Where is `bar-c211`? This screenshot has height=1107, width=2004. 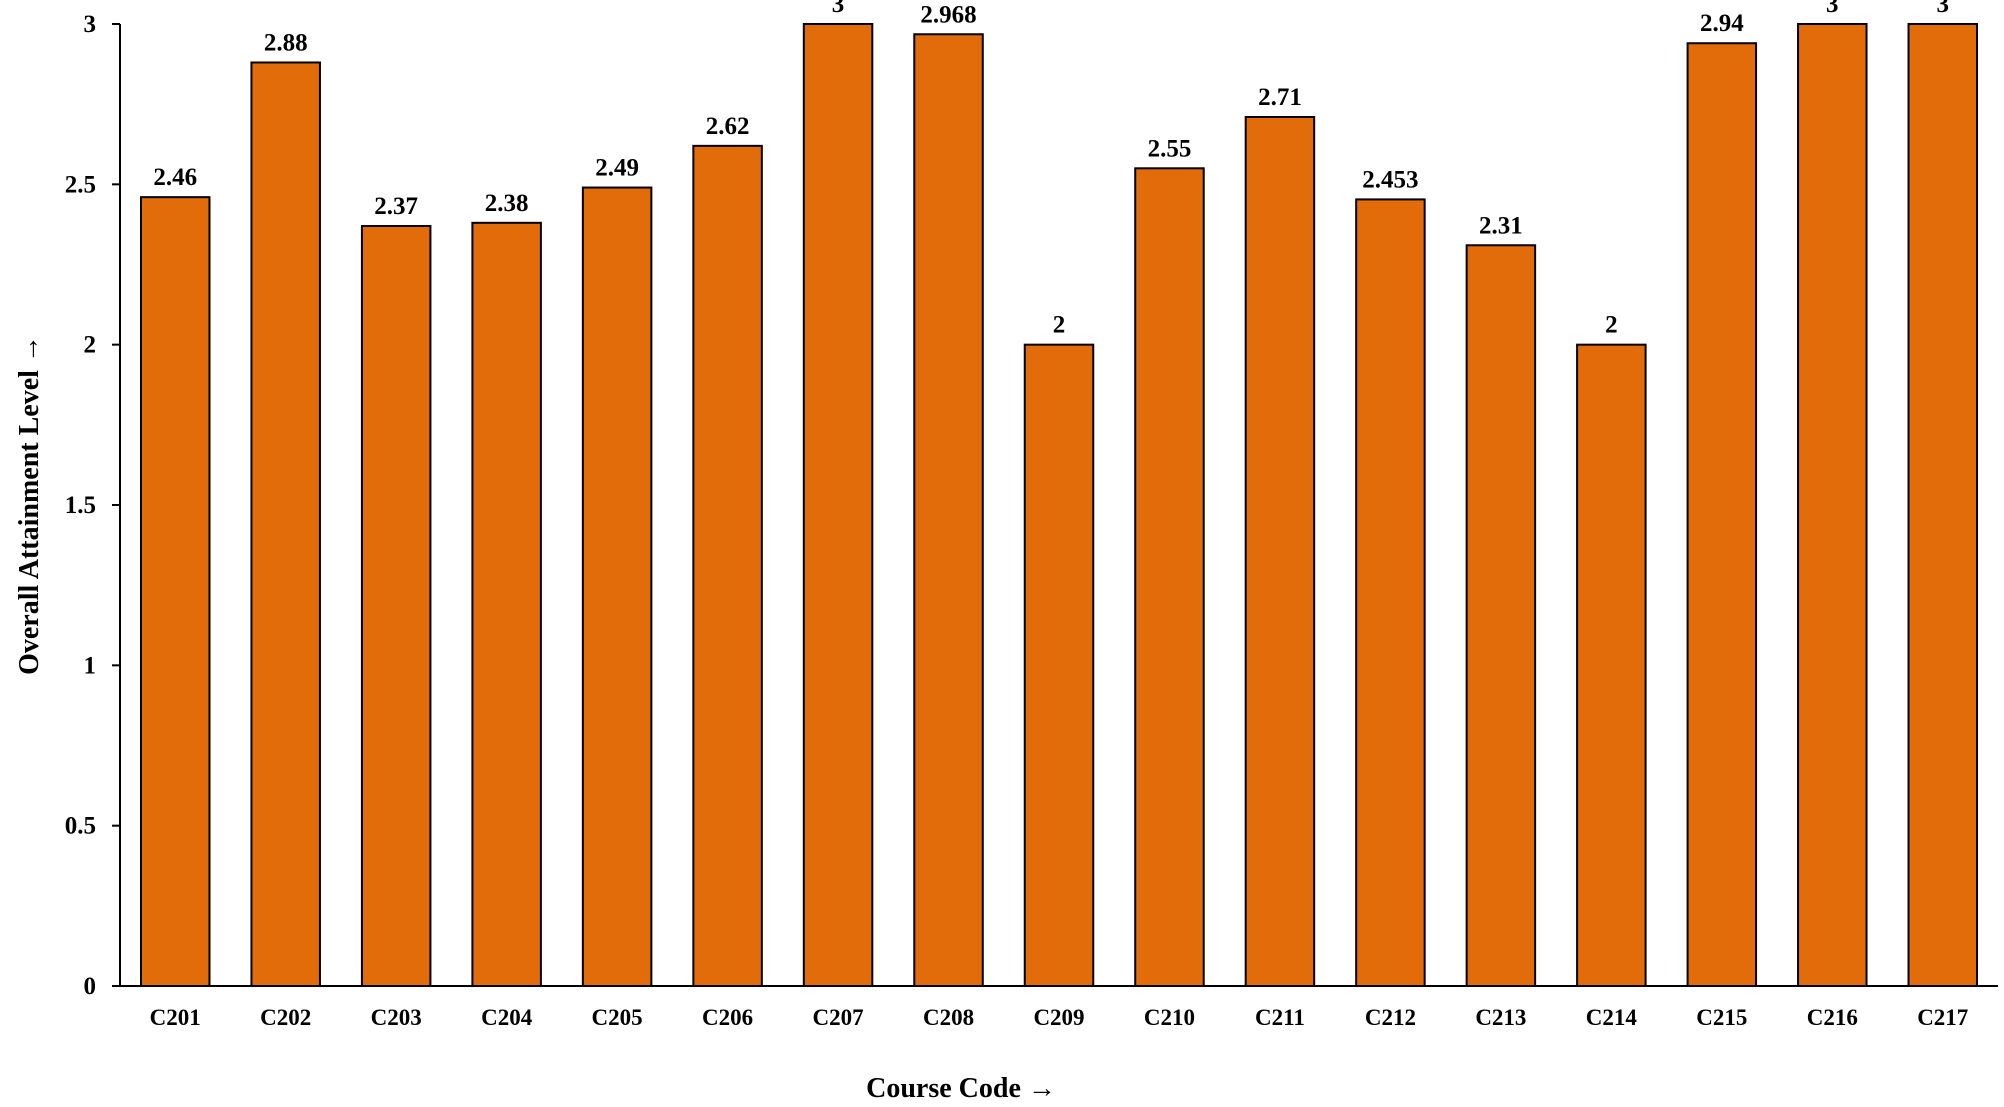
bar-c211 is located at coordinates (1280, 551).